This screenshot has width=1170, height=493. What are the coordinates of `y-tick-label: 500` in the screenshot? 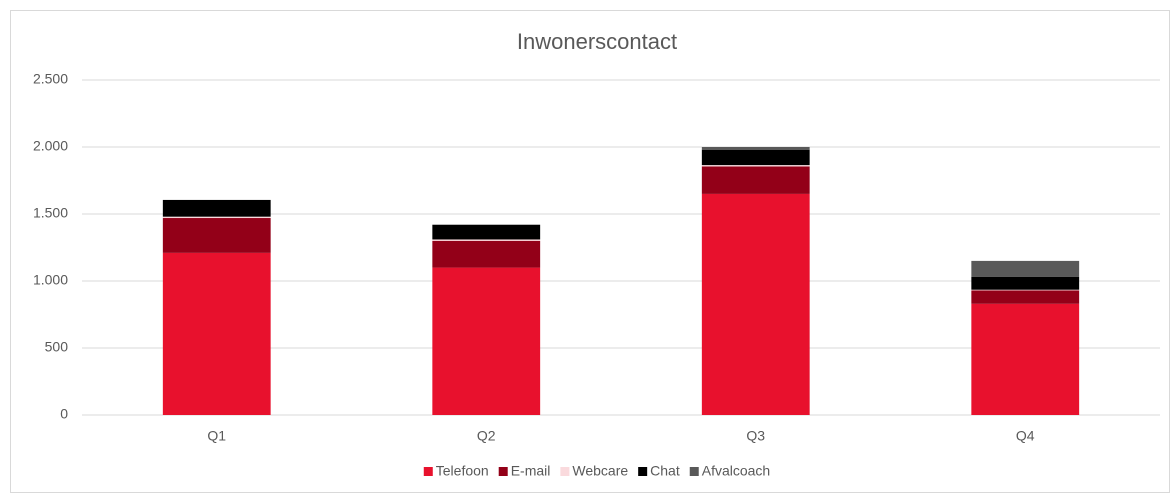 It's located at (57, 347).